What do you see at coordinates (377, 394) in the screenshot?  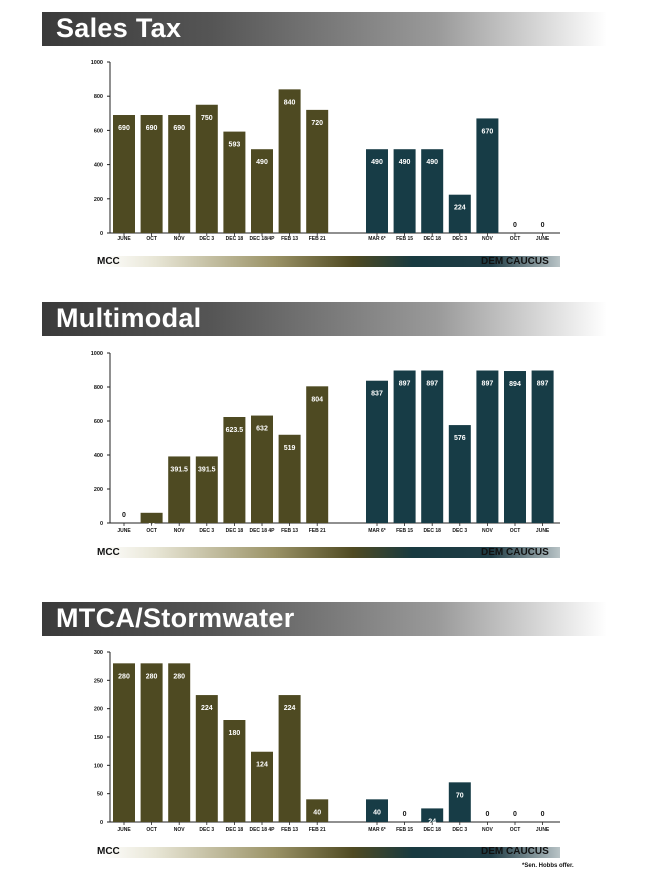 I see `bar-value-label: 837` at bounding box center [377, 394].